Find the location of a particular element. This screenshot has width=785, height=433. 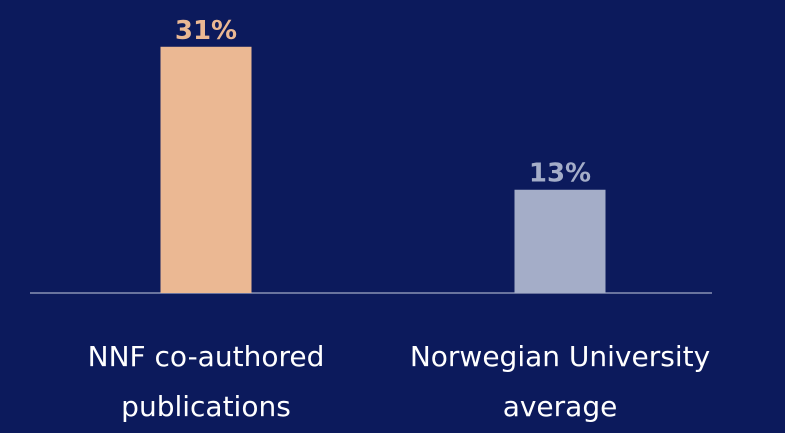

category-label: Norwegian University average is located at coordinates (560, 381).